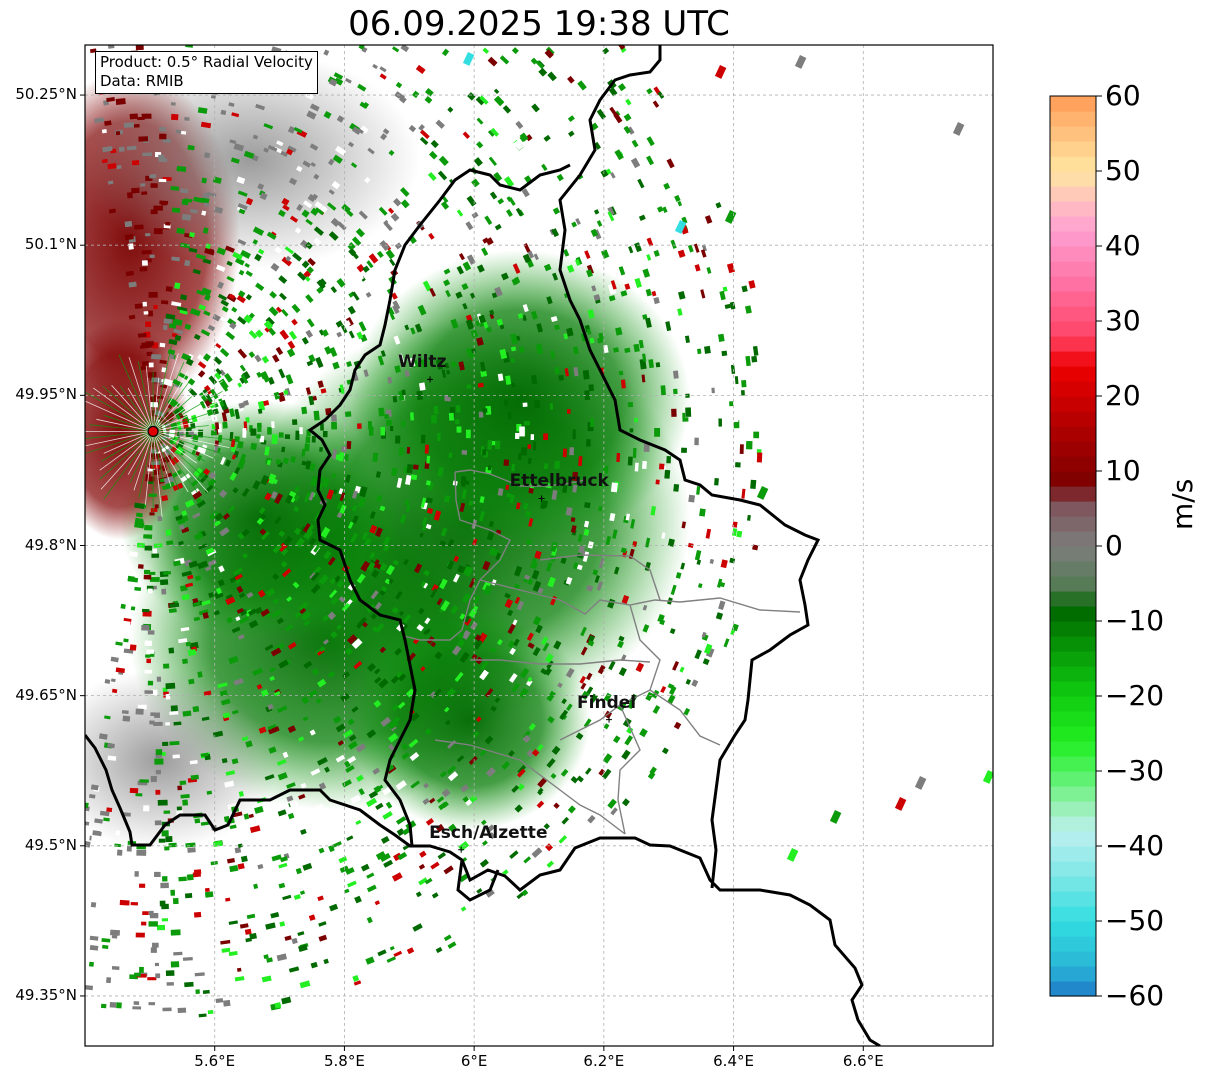  Describe the element at coordinates (422, 362) in the screenshot. I see `city-label: Wiltz` at that location.